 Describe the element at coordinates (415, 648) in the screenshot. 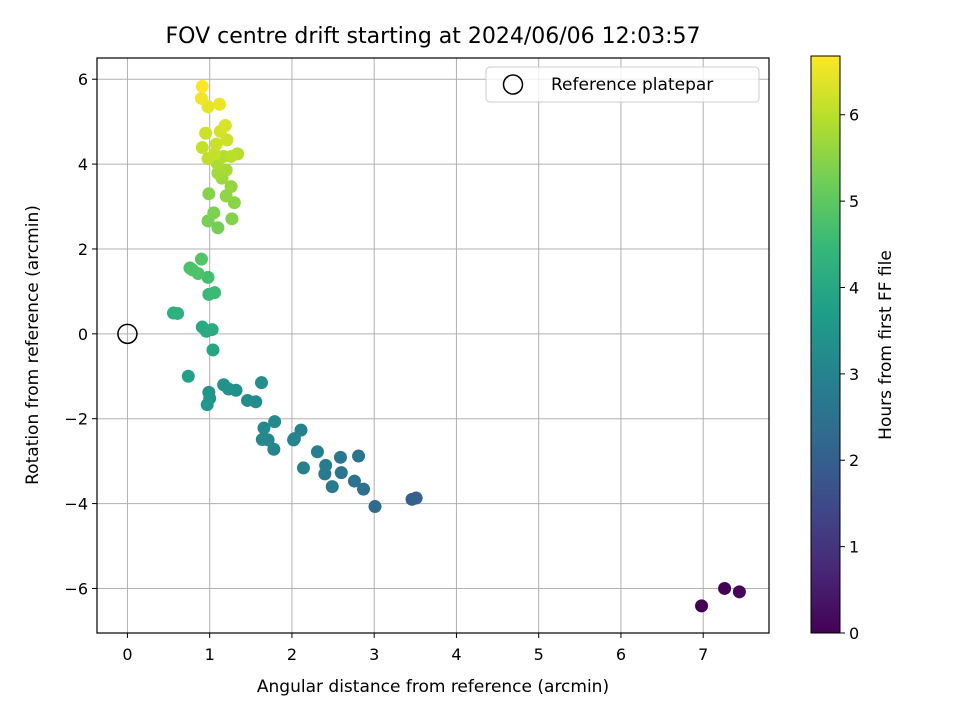

I see `x-axis-ticks: 0 1 2 3 4 5 6 7` at that location.